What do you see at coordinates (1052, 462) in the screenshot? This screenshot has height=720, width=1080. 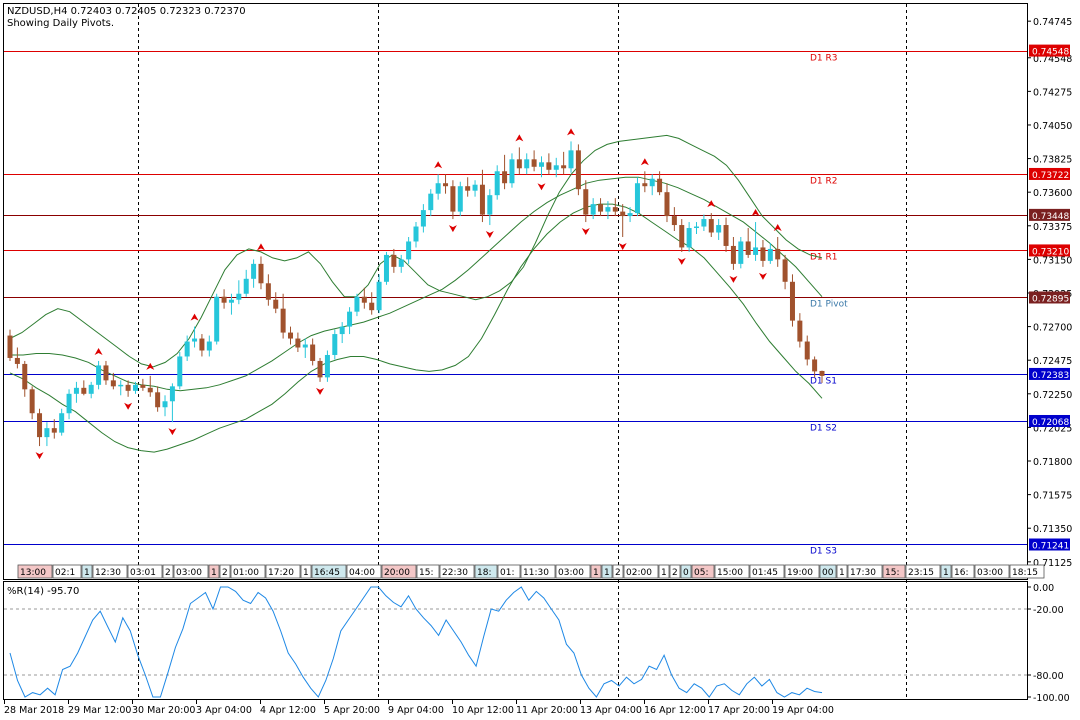 I see `price-tick-label: 0.71800` at bounding box center [1052, 462].